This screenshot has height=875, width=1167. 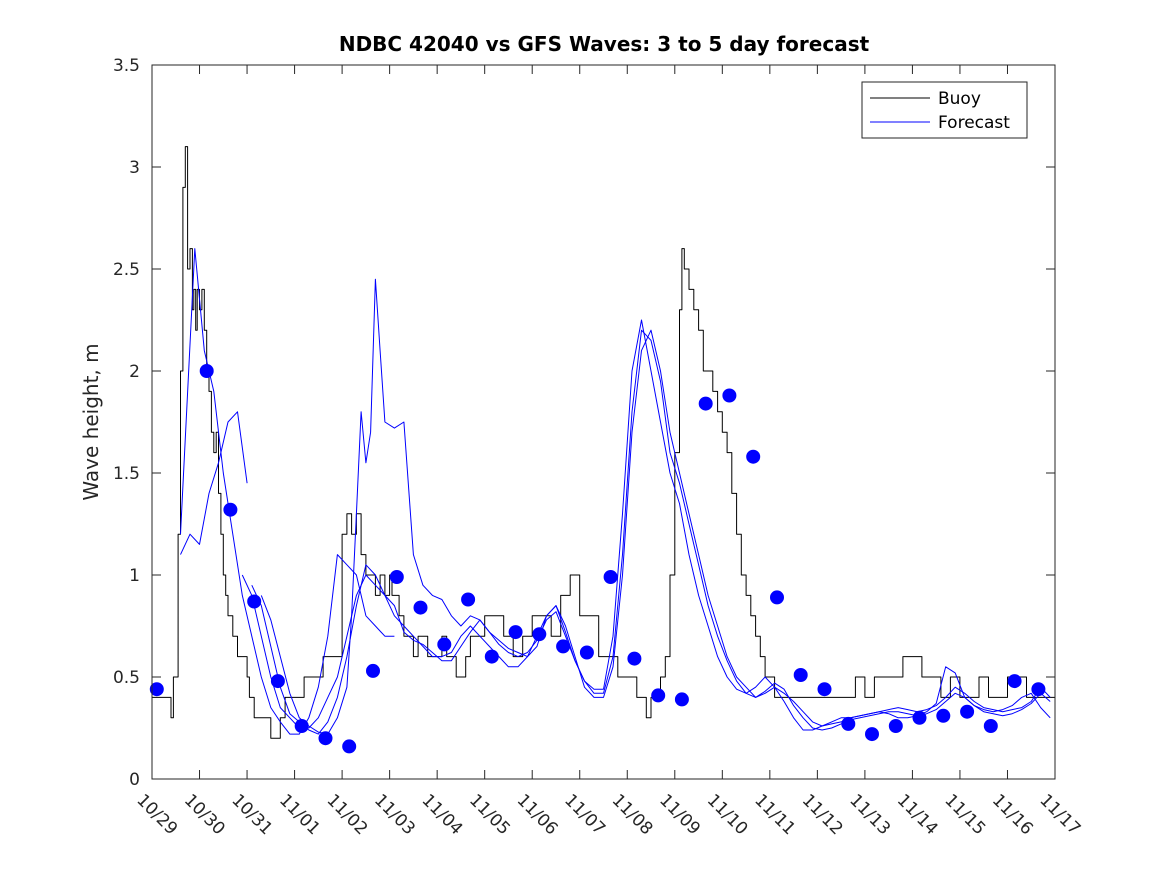 I want to click on legend-box, so click(x=944, y=110).